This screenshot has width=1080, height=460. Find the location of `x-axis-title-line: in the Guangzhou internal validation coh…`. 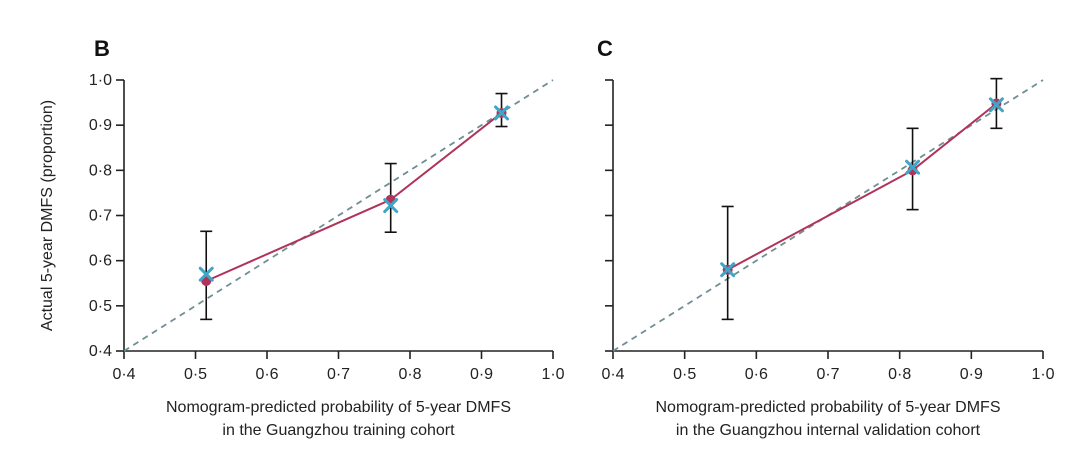

x-axis-title-line: in the Guangzhou internal validation coh… is located at coordinates (828, 430).